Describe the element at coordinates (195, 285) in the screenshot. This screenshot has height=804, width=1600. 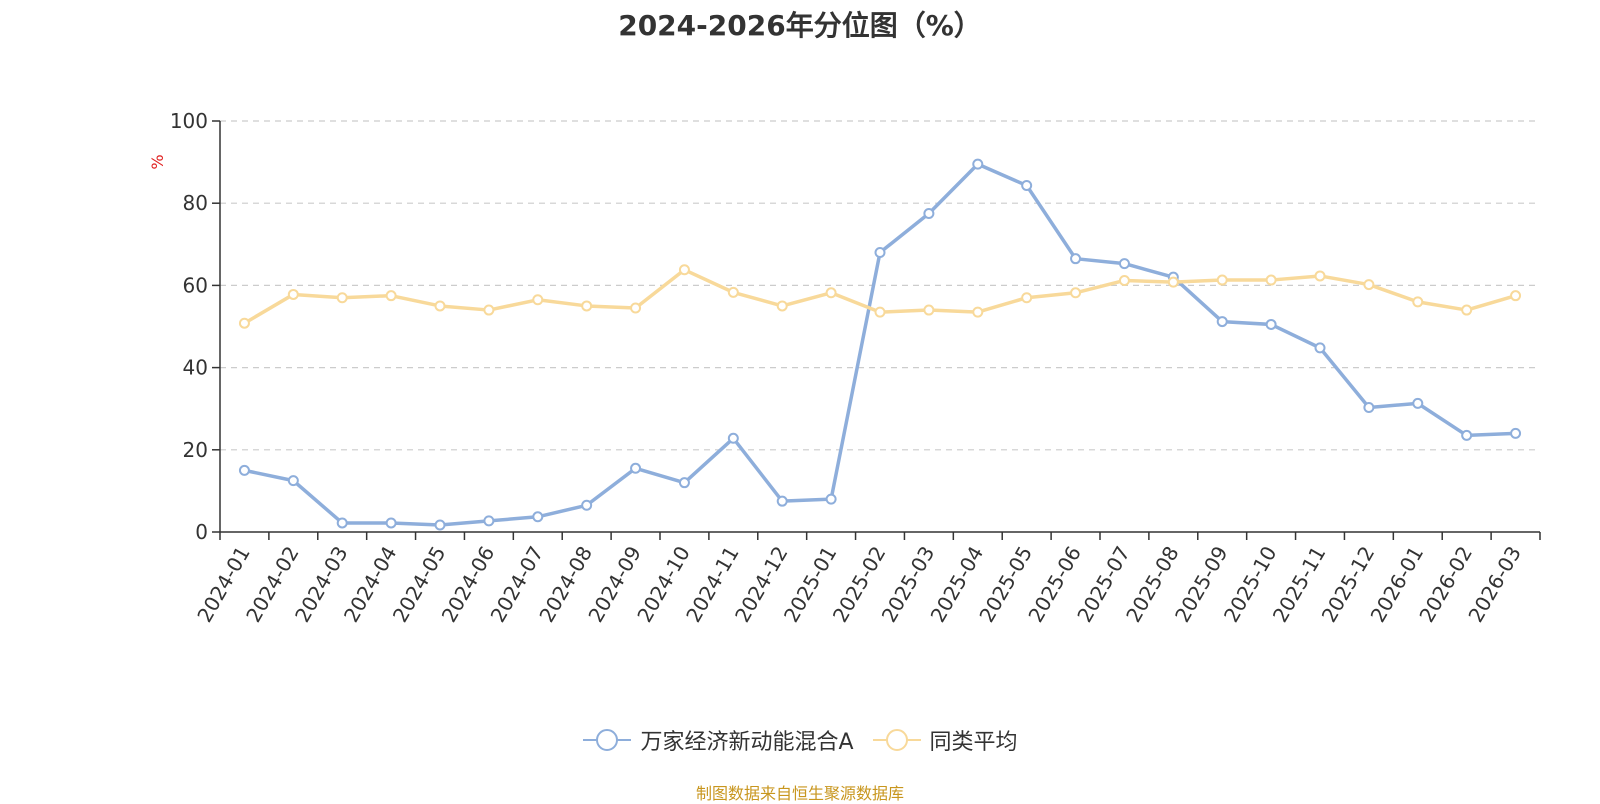
I see `y-tick-label-60: 60` at that location.